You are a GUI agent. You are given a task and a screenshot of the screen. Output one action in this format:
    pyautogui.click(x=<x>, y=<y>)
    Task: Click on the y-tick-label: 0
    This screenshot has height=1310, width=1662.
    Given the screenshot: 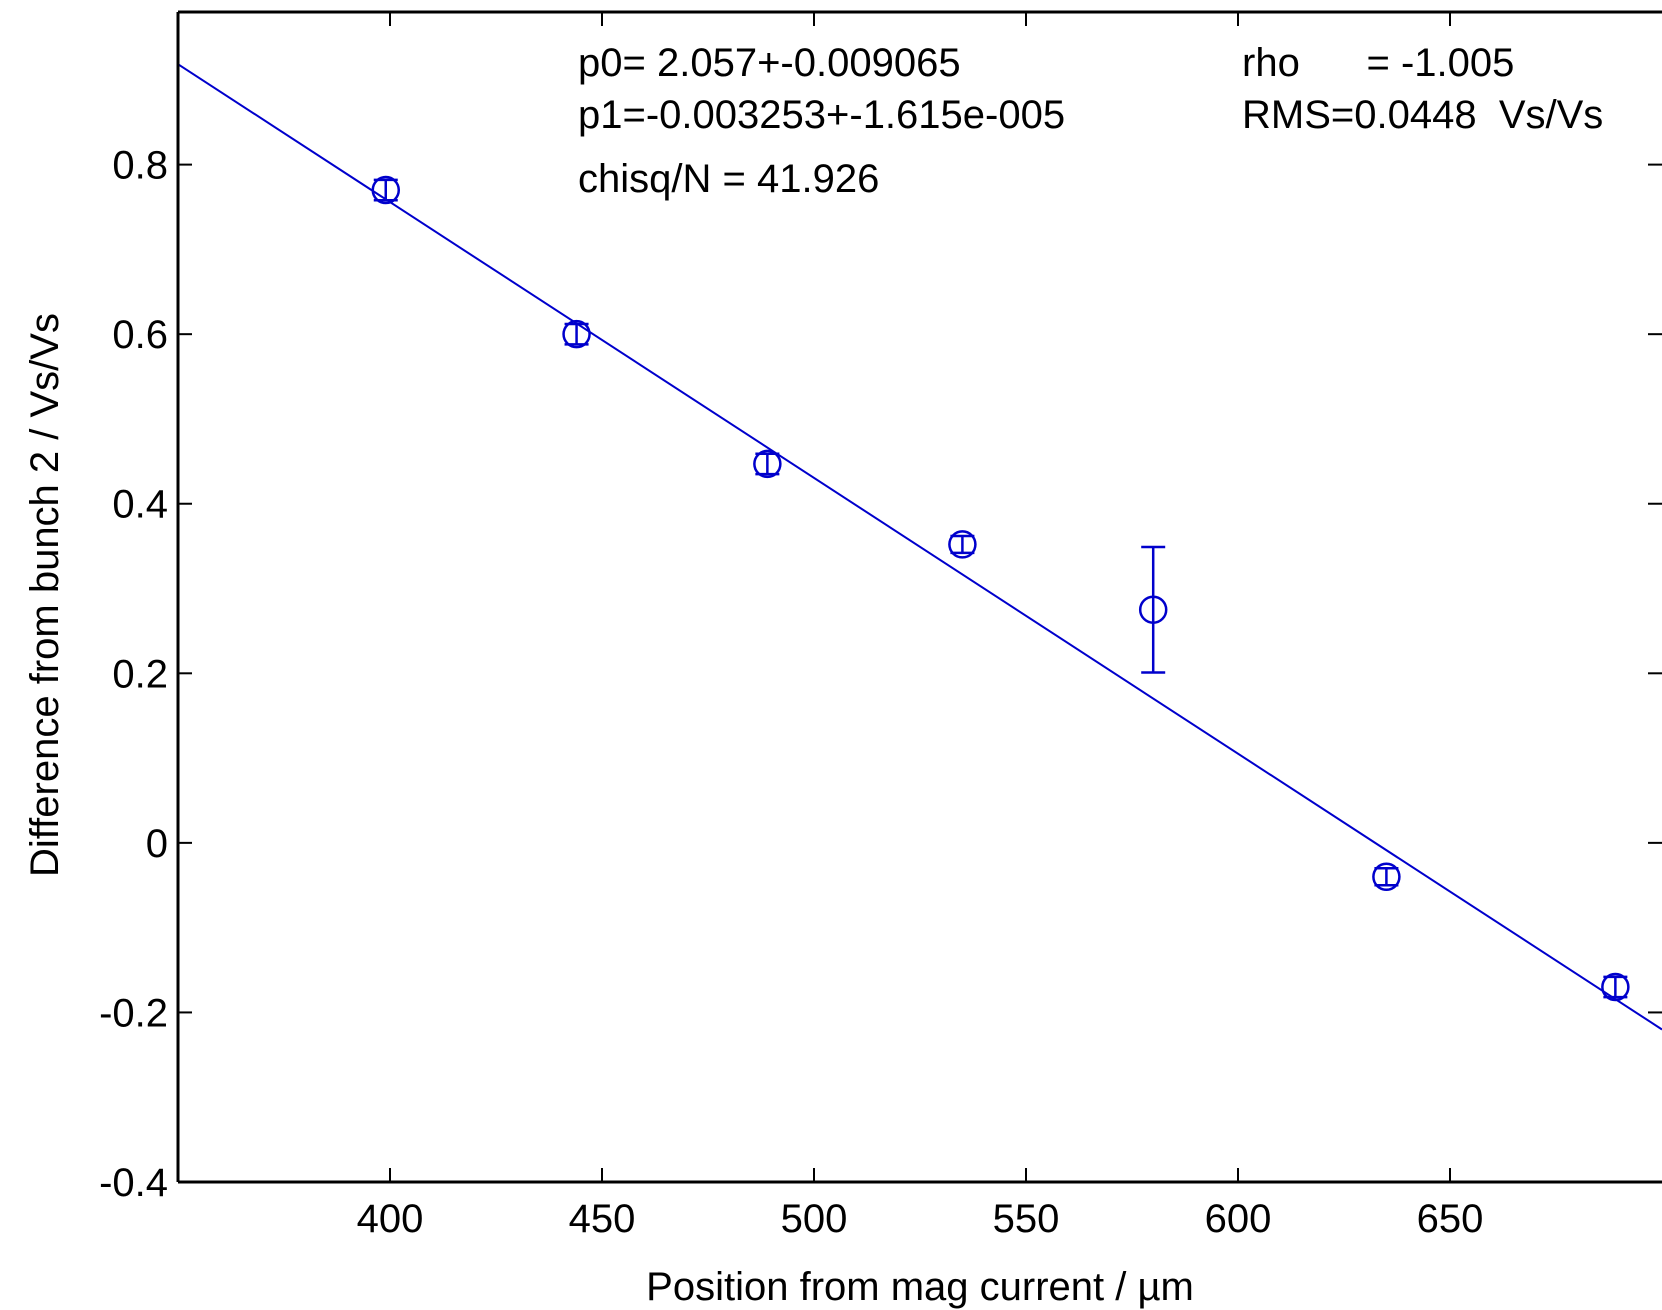 What is the action you would take?
    pyautogui.click(x=157, y=844)
    